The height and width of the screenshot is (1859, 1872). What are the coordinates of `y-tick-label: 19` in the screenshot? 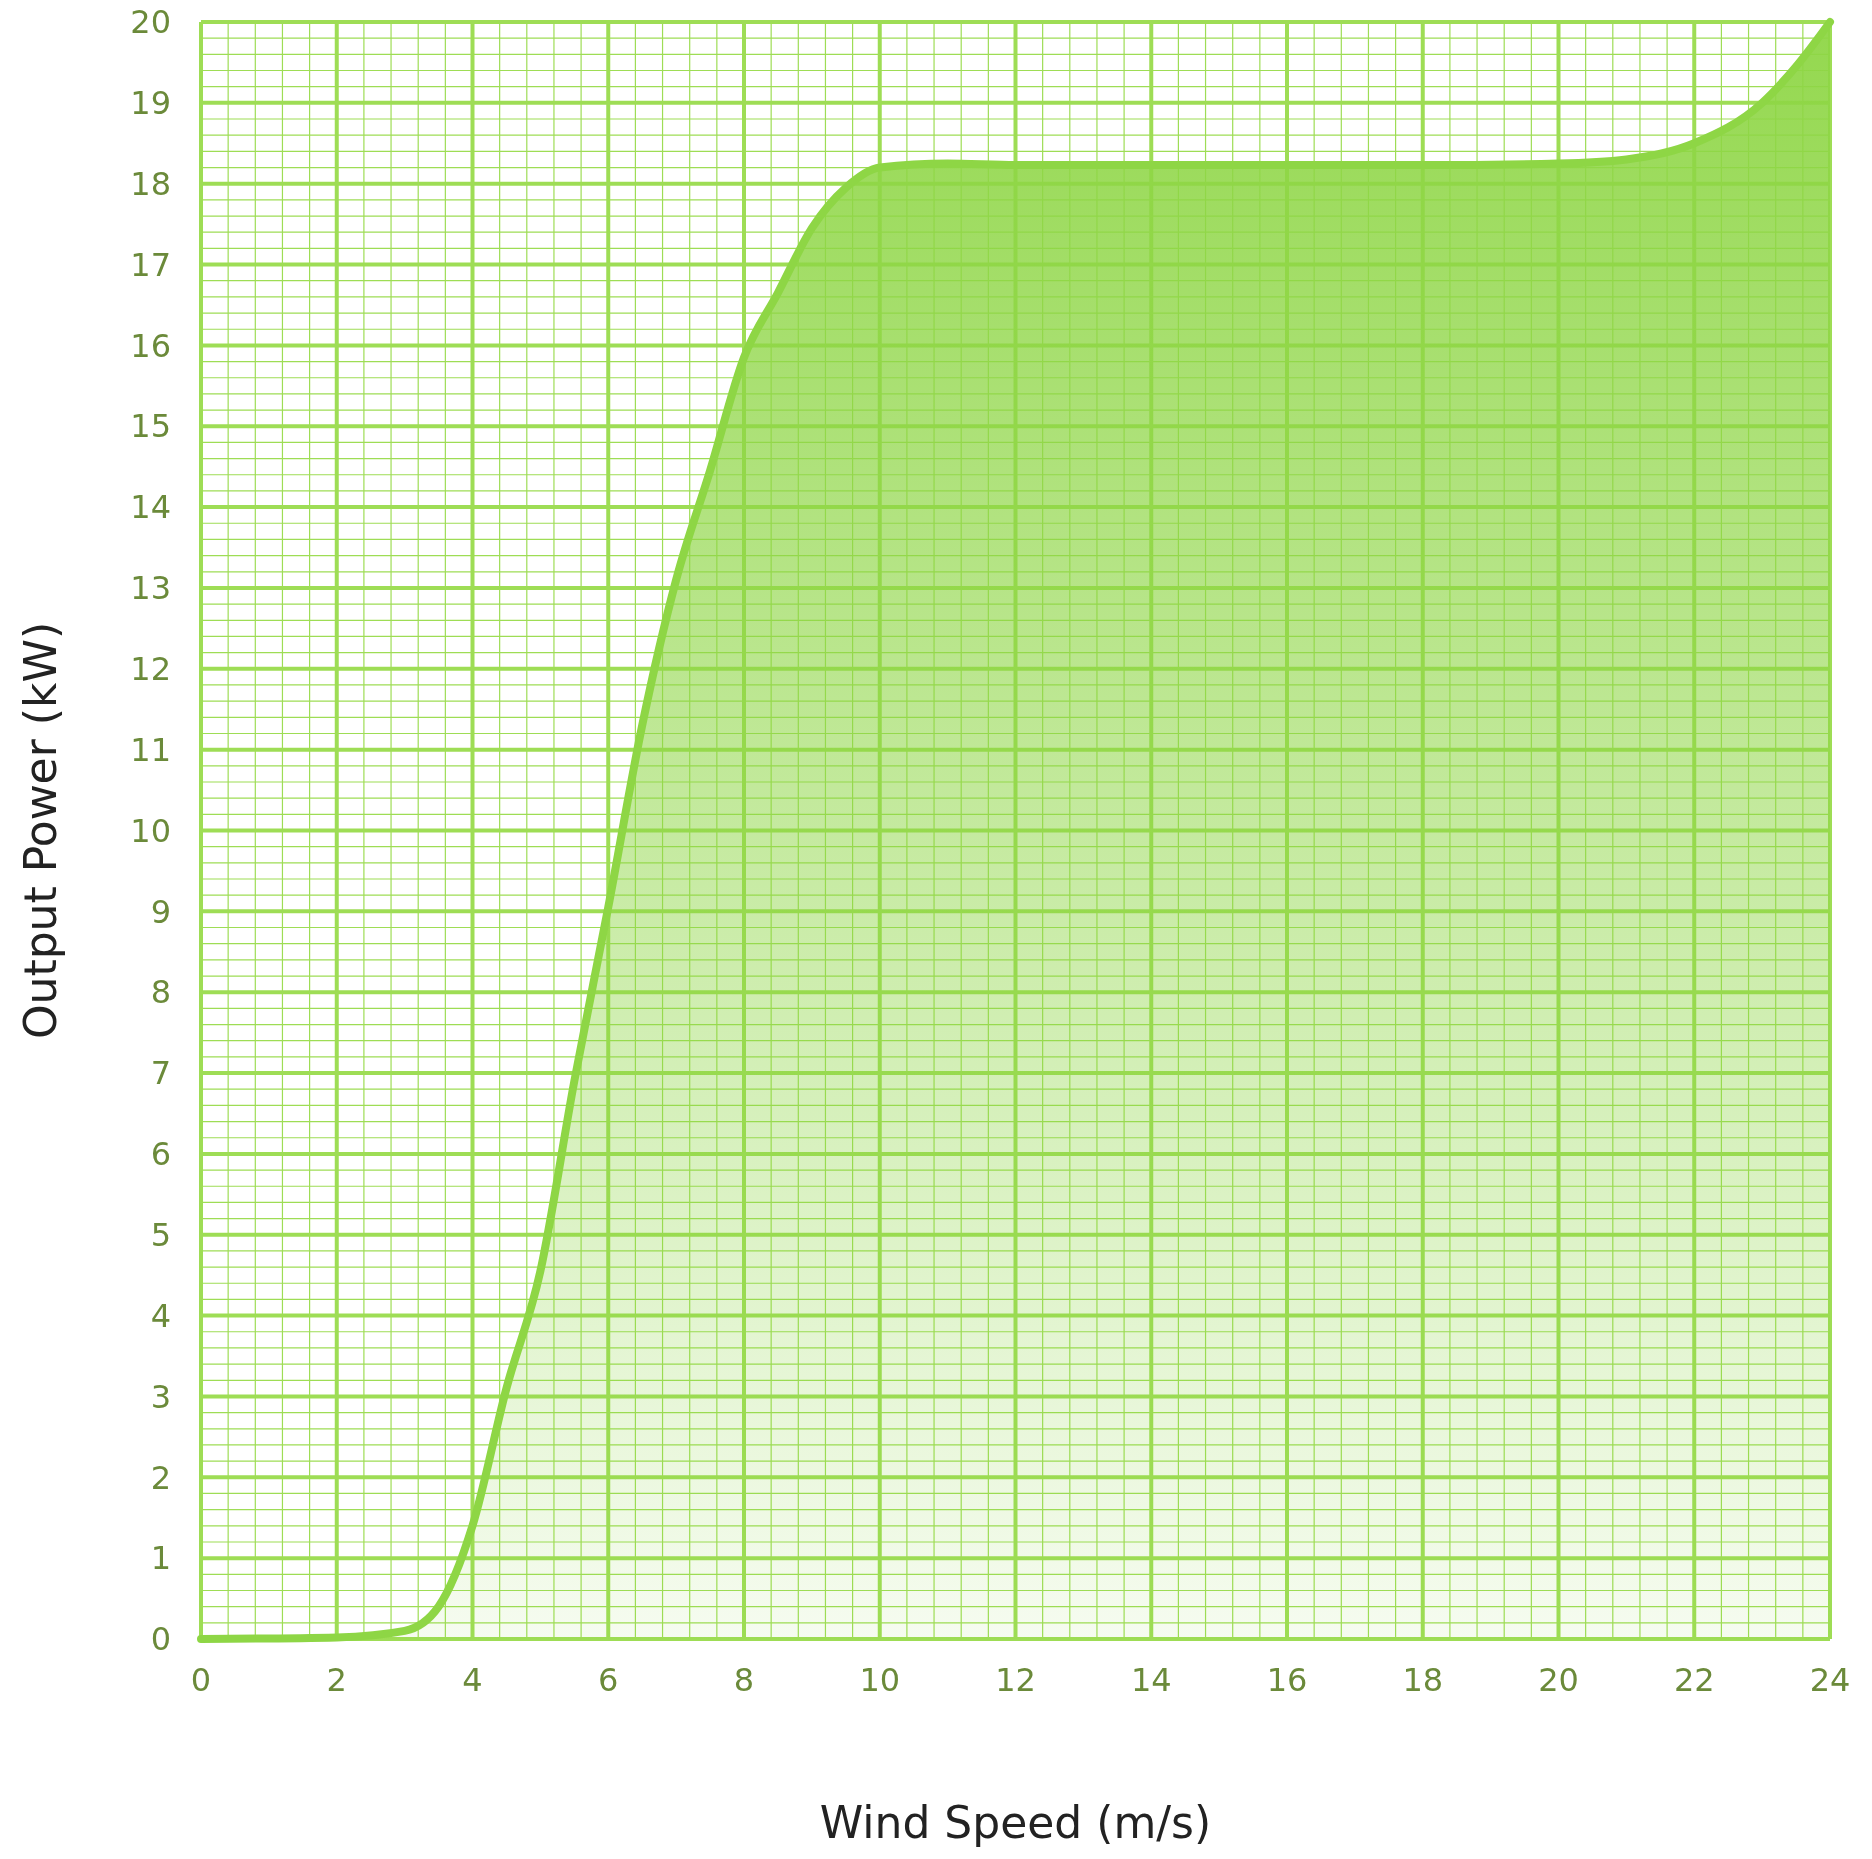 It's located at (150, 103).